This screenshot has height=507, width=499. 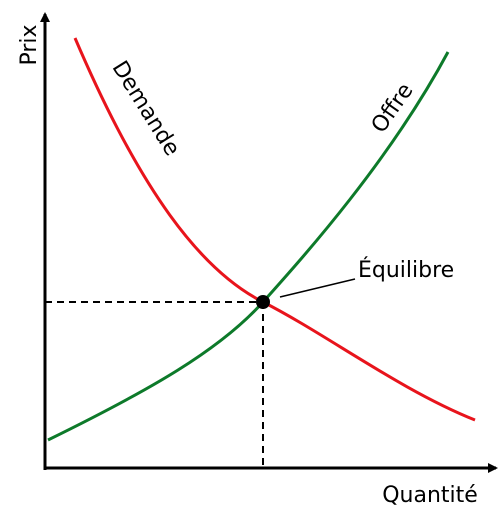 I want to click on x-axis-label: Quantité, so click(x=430, y=495).